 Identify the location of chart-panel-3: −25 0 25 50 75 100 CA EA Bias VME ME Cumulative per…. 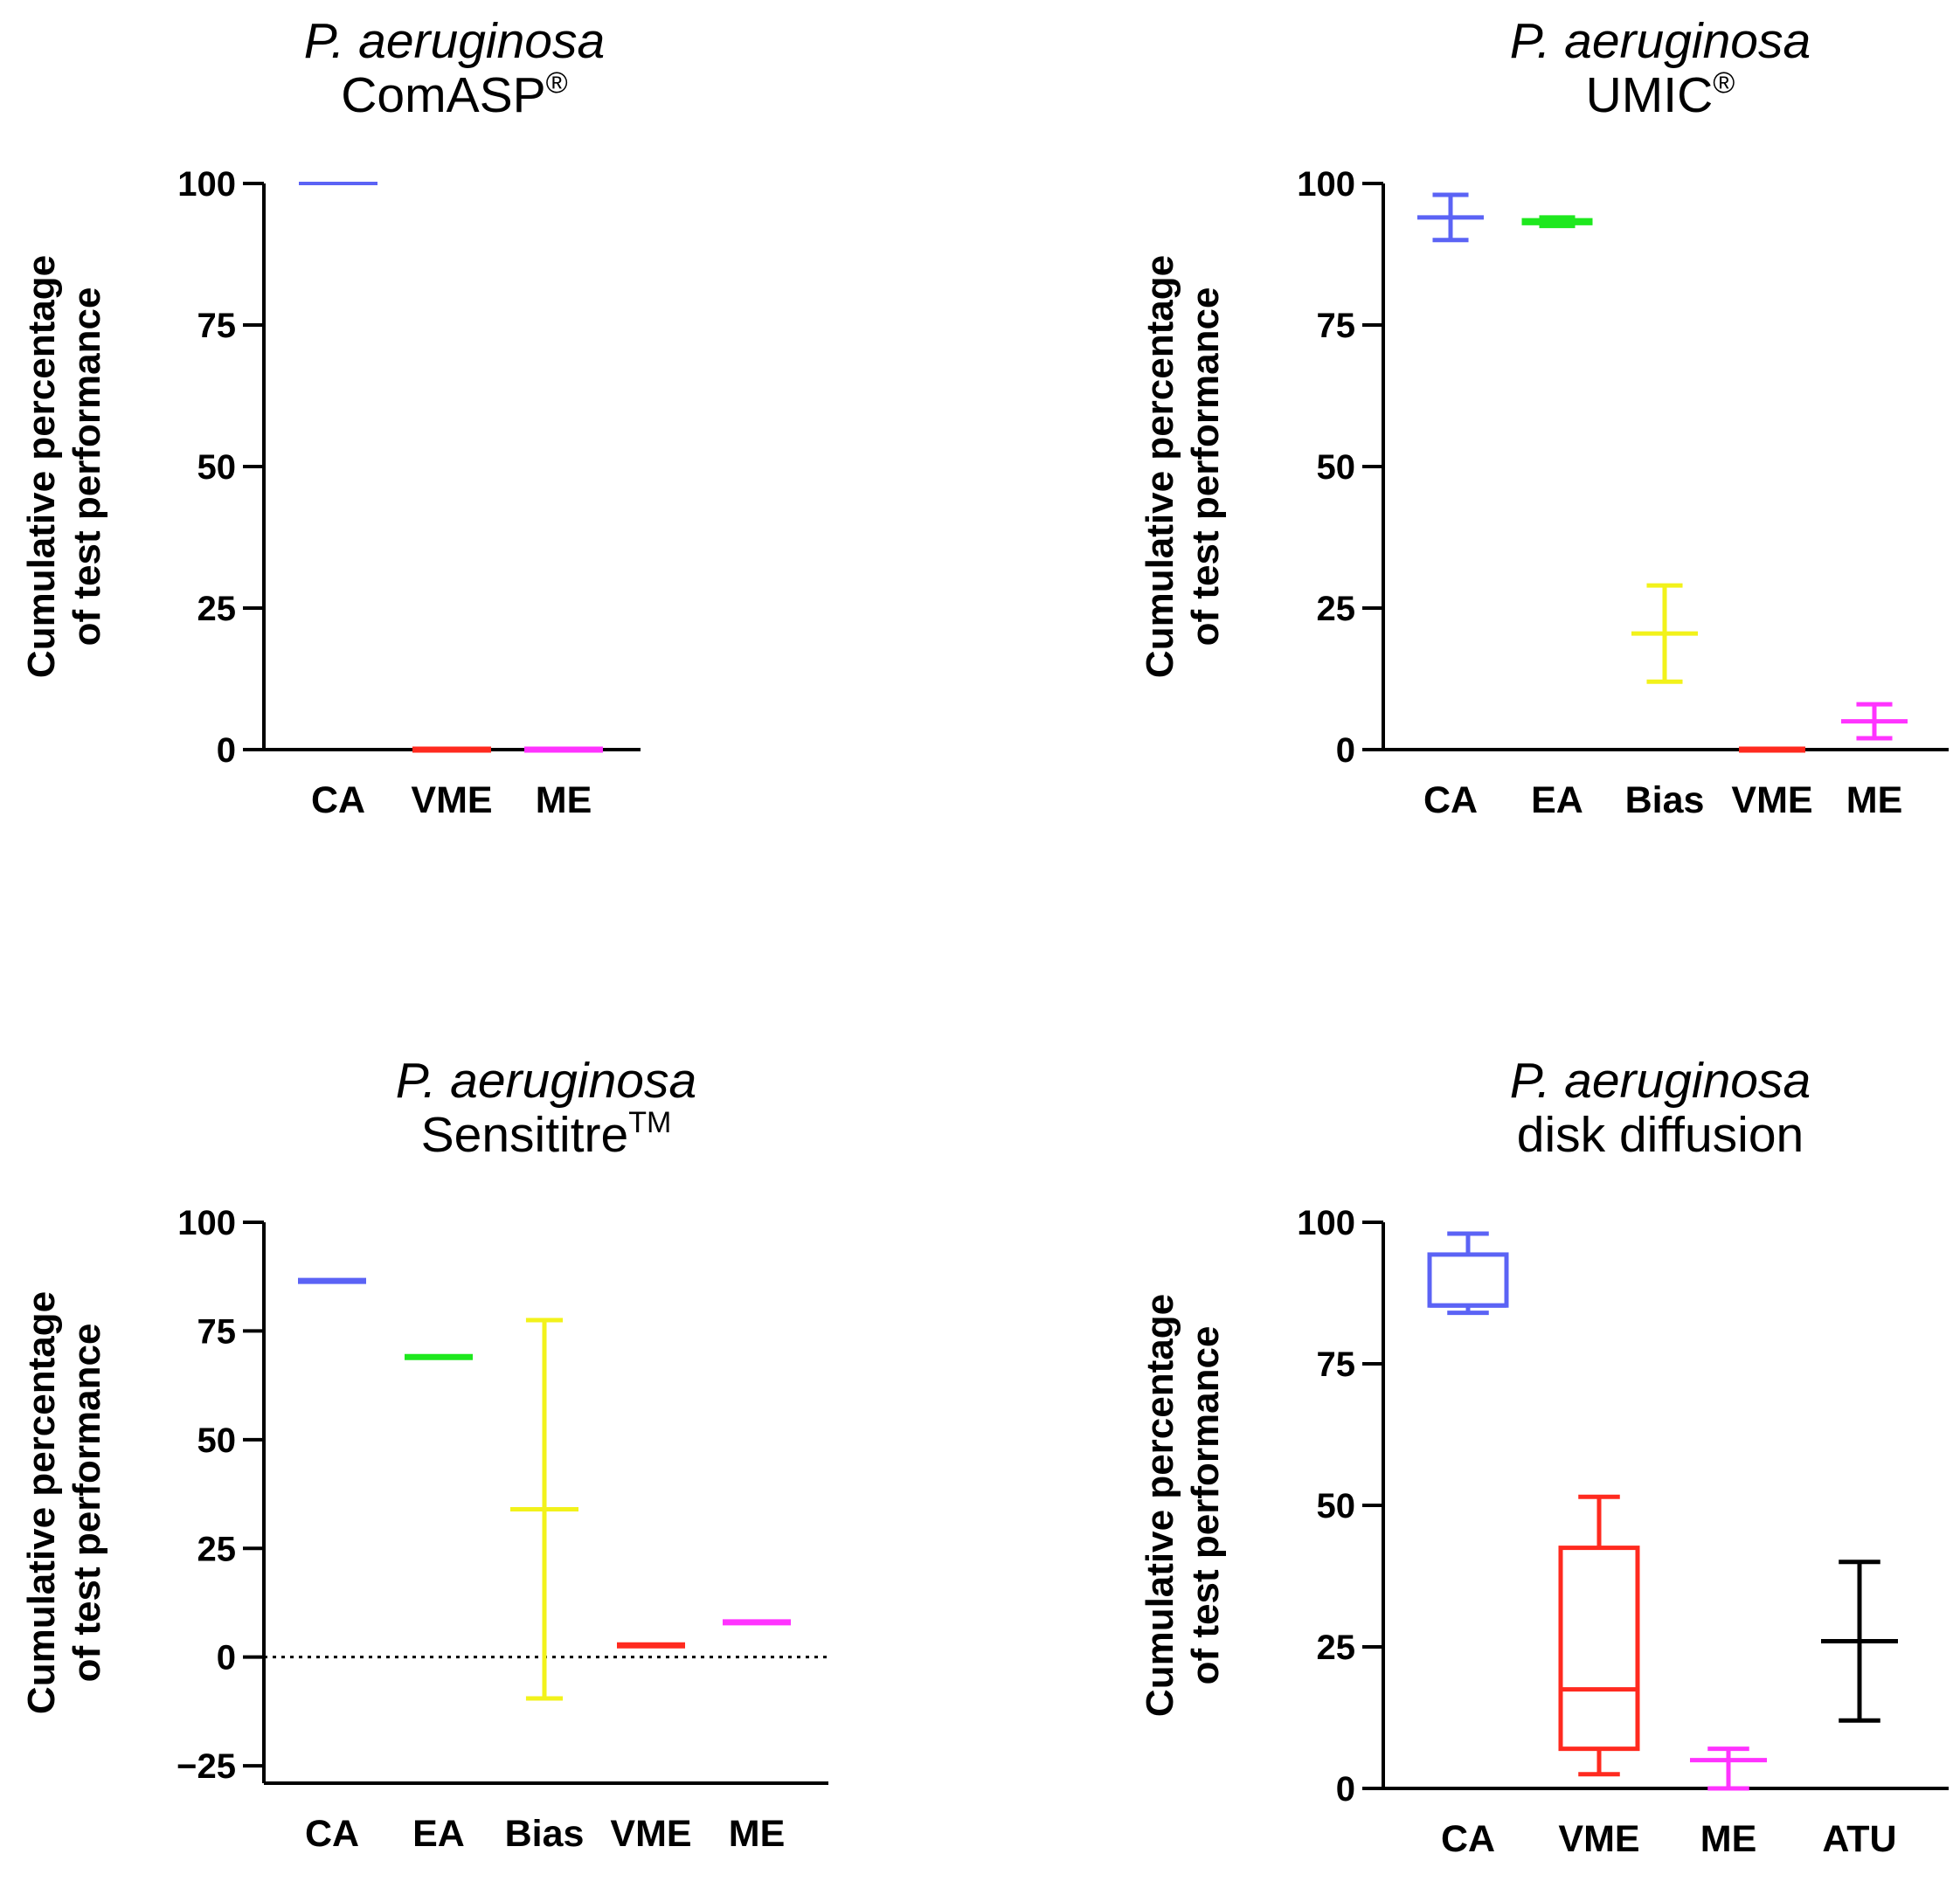
(424, 1529).